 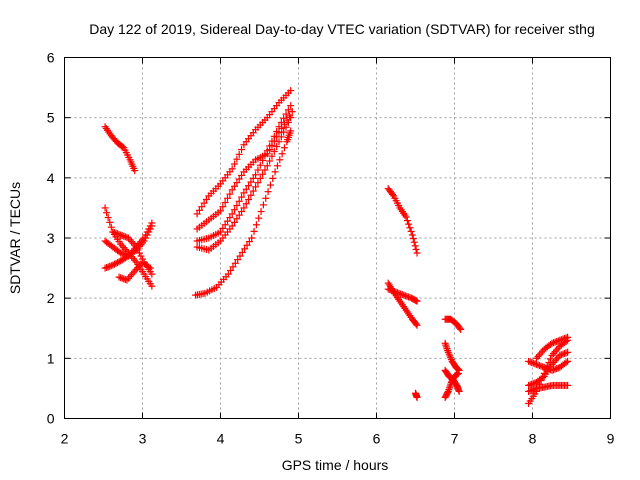 I want to click on y-tick-label: 6, so click(x=51, y=58).